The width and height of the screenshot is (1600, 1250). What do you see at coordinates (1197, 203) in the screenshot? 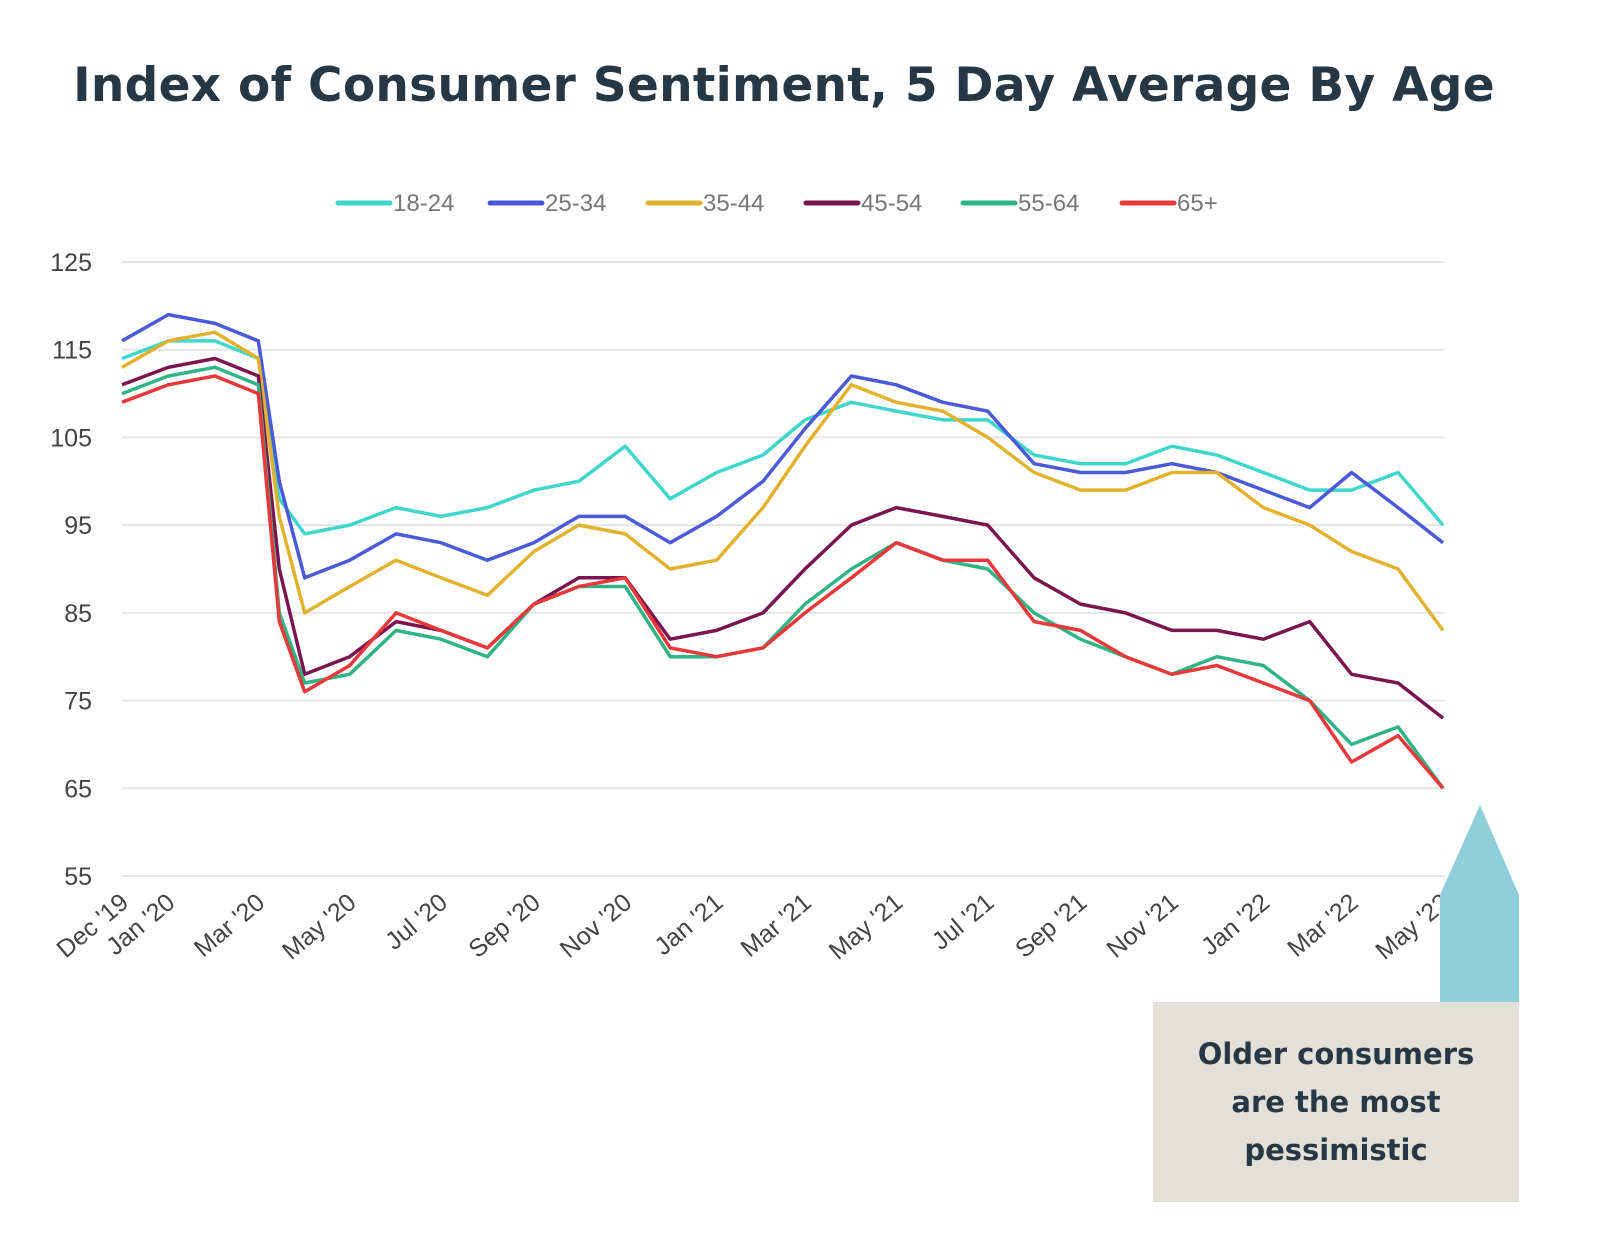
I see `legend-label-65+: 65+` at bounding box center [1197, 203].